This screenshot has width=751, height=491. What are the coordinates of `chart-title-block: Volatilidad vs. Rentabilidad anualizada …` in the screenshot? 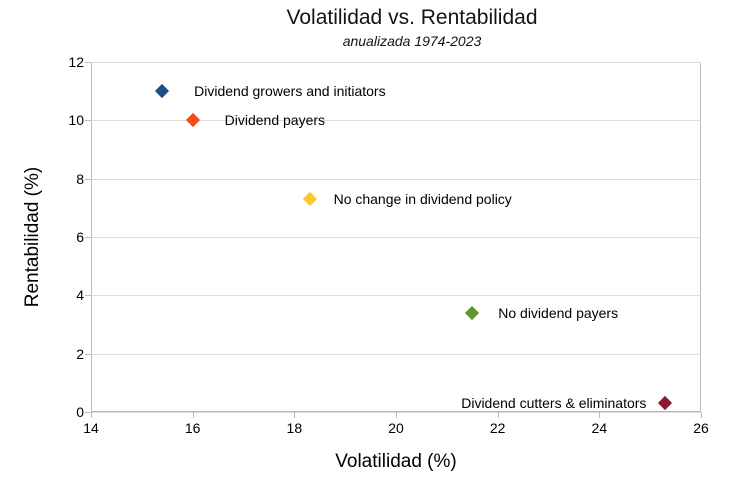 It's located at (412, 27).